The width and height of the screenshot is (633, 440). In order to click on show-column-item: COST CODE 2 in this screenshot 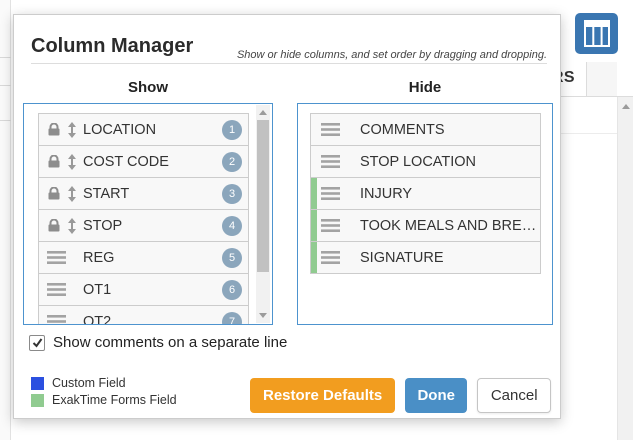, I will do `click(143, 161)`.